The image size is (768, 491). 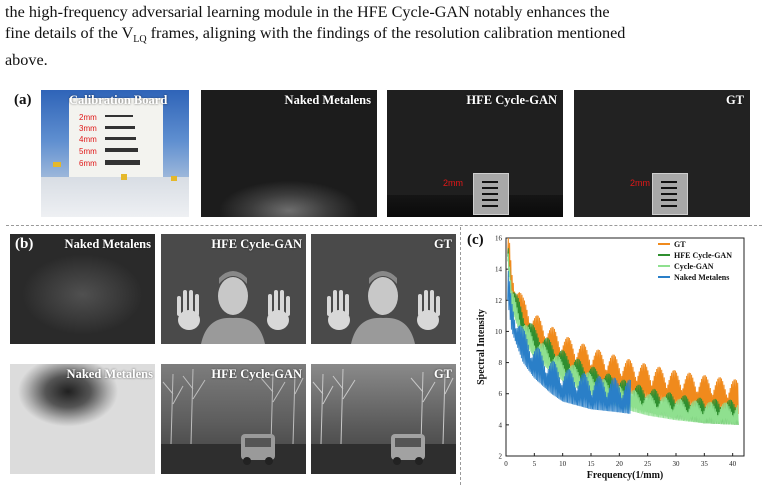 I want to click on hfe-cyclegan-image-a: 2mm HFE Cycle-GAN, so click(x=475, y=153).